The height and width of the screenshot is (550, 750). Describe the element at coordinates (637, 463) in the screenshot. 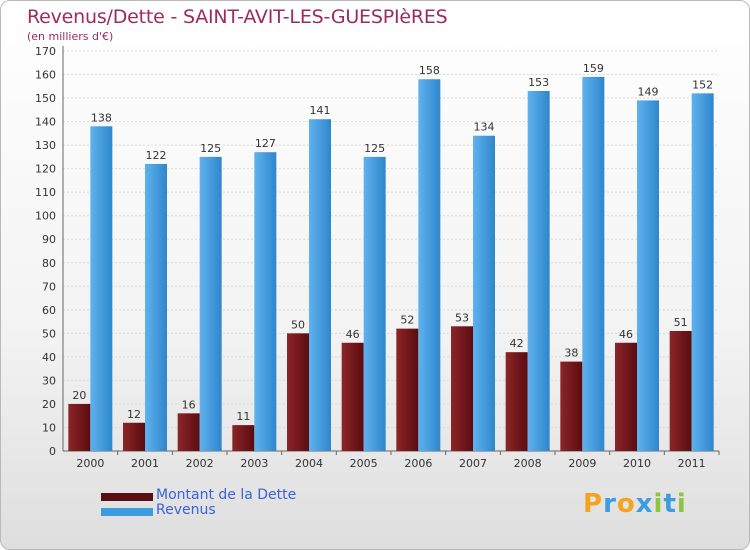

I see `x-tick-label: 2010` at that location.